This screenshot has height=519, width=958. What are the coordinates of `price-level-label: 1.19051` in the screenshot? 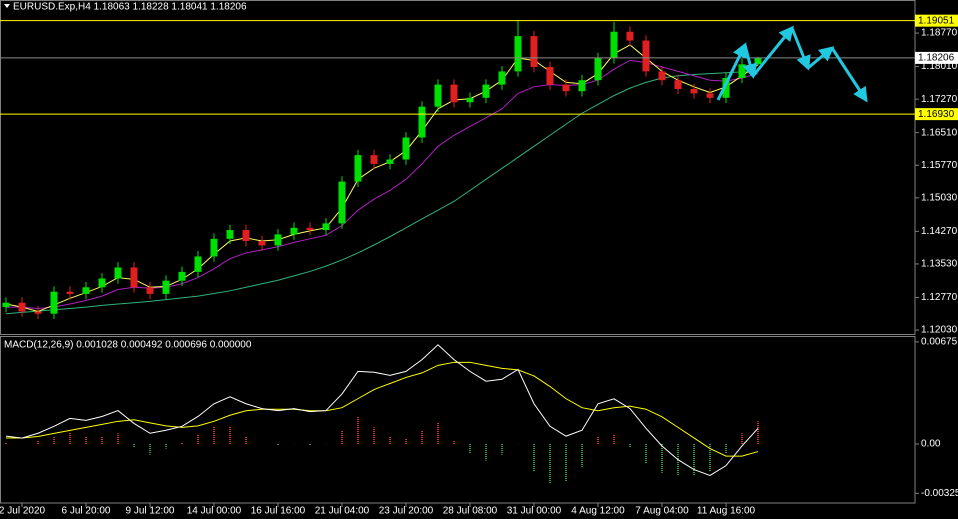 It's located at (936, 20).